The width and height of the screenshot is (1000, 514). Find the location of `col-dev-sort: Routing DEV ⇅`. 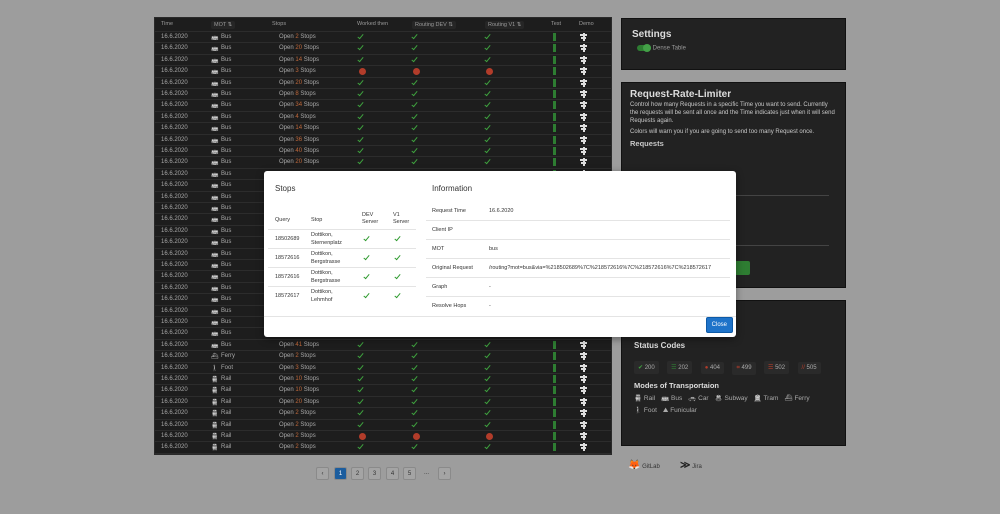

col-dev-sort: Routing DEV ⇅ is located at coordinates (434, 25).